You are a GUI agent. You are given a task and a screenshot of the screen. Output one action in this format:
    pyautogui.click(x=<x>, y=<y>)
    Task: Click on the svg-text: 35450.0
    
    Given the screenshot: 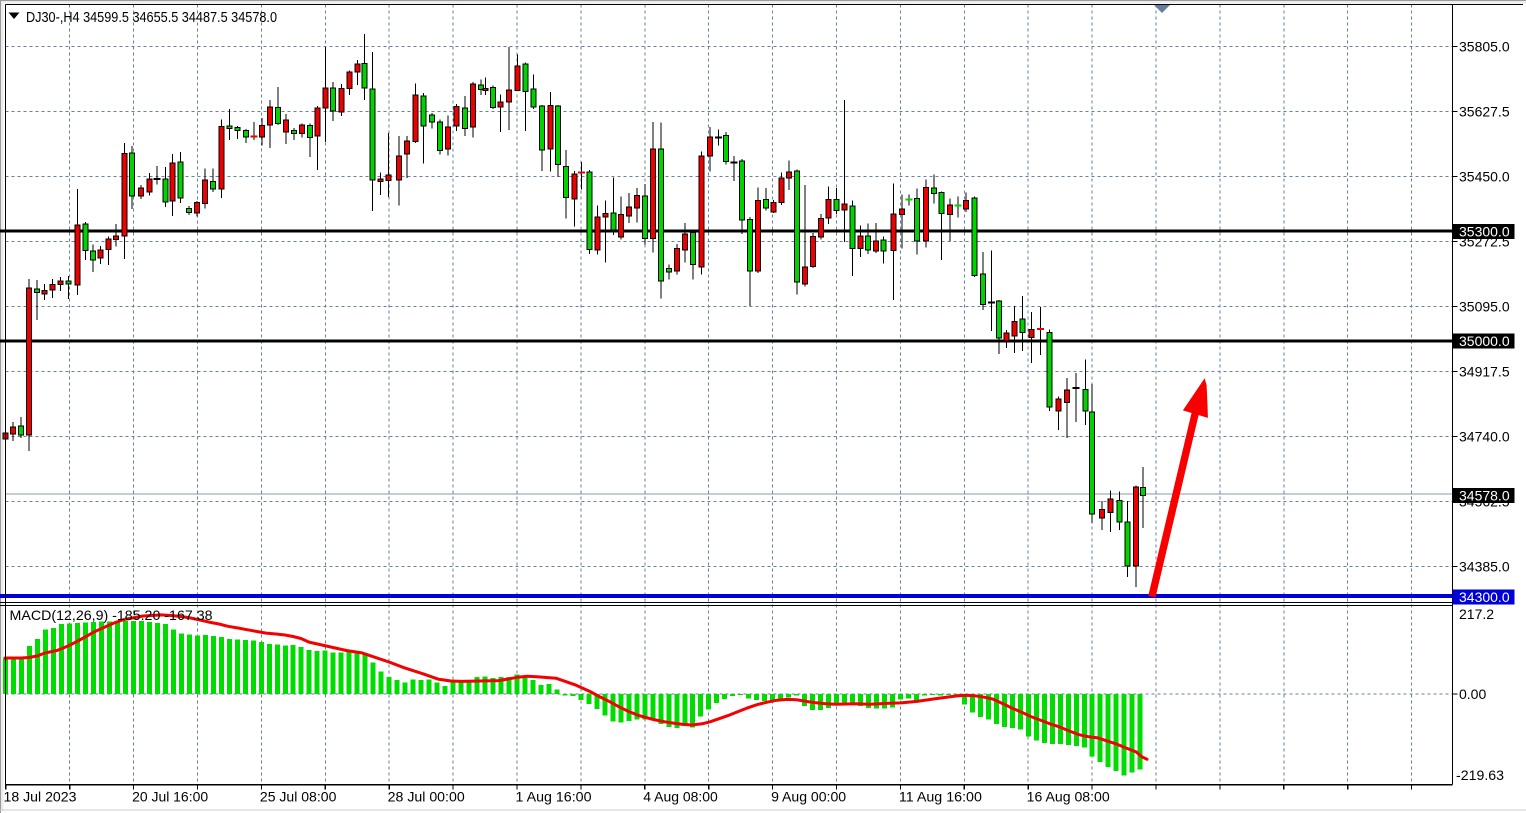 What is the action you would take?
    pyautogui.click(x=1484, y=177)
    